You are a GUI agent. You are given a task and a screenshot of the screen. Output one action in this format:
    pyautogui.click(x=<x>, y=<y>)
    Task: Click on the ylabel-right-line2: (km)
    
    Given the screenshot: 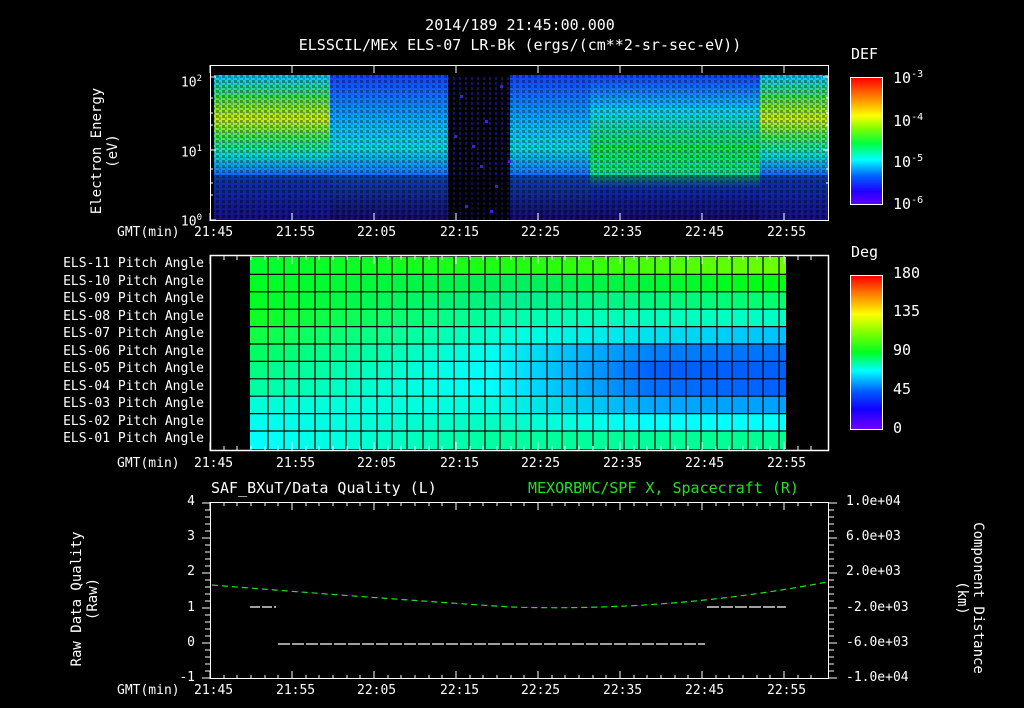 What is the action you would take?
    pyautogui.click(x=962, y=598)
    